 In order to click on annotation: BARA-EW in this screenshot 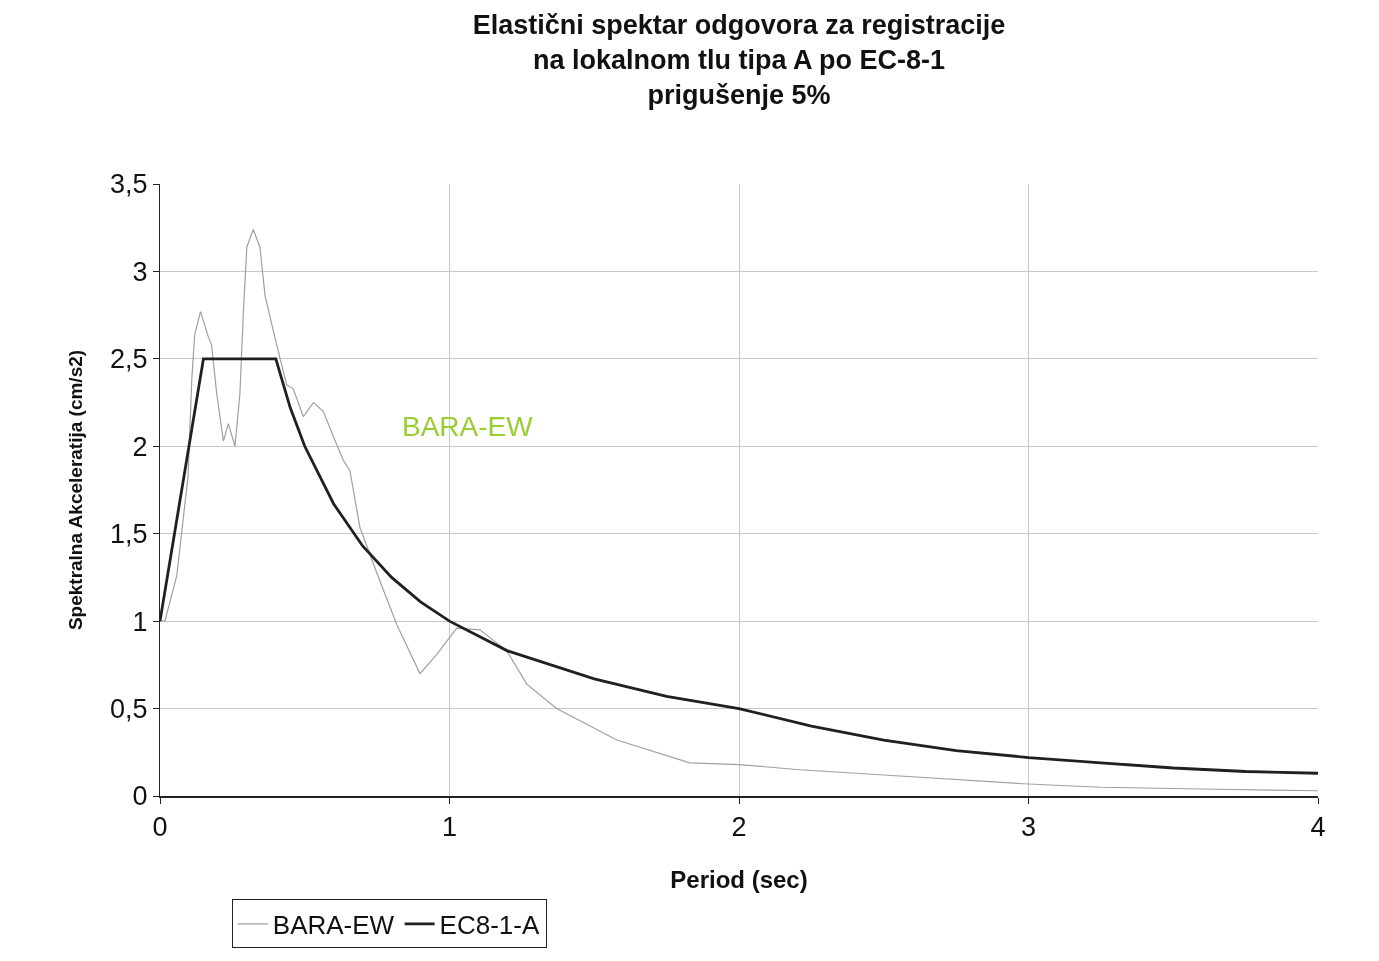, I will do `click(468, 426)`.